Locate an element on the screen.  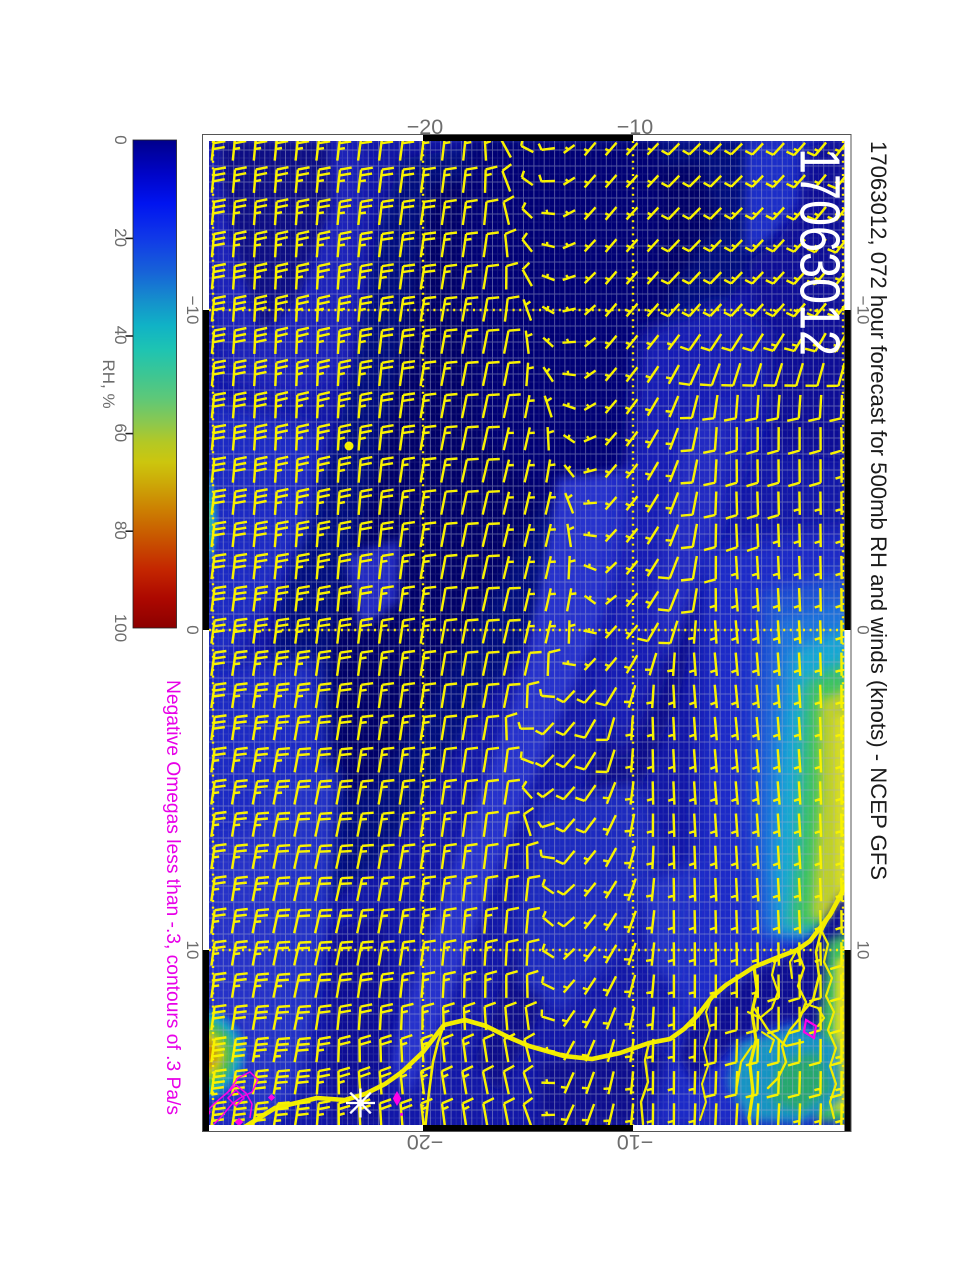
svg-text: 20 is located at coordinates (120, 237).